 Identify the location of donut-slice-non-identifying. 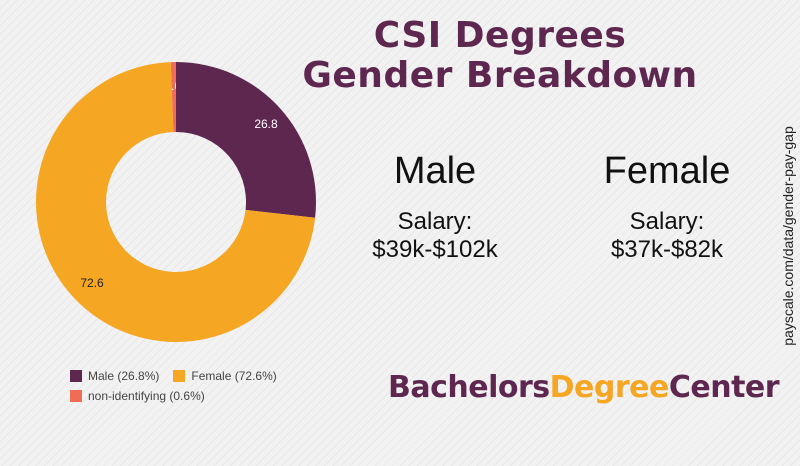
(173, 97).